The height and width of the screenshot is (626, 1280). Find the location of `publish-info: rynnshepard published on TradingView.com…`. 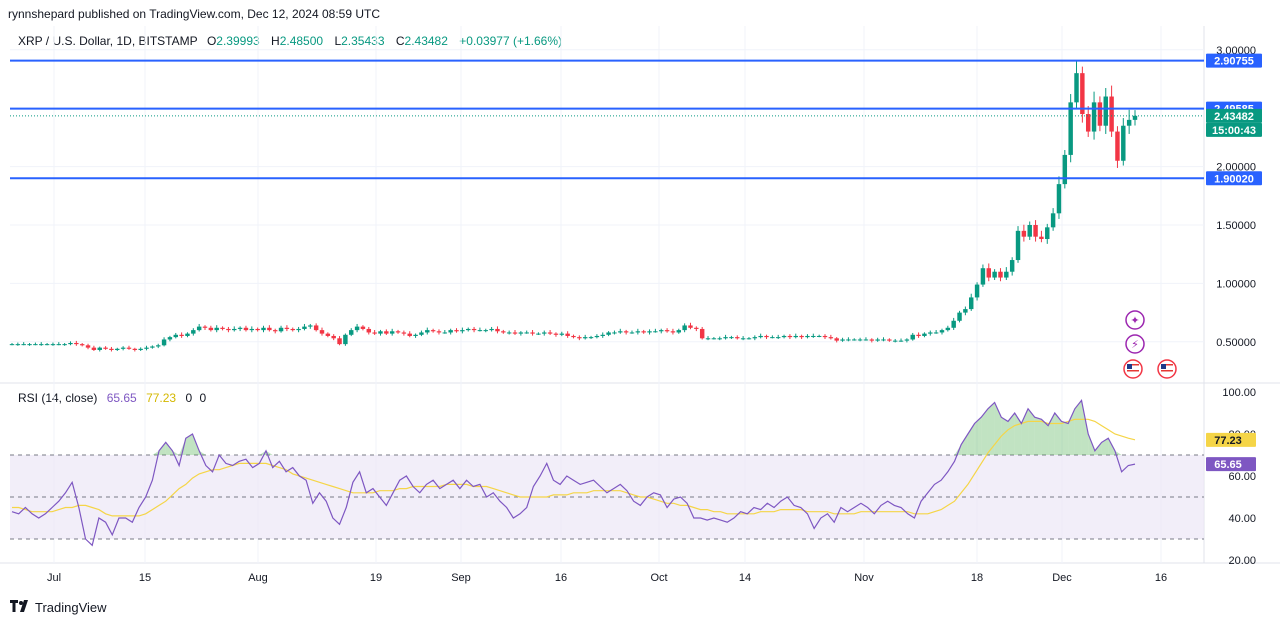

publish-info: rynnshepard published on TradingView.com… is located at coordinates (194, 14).